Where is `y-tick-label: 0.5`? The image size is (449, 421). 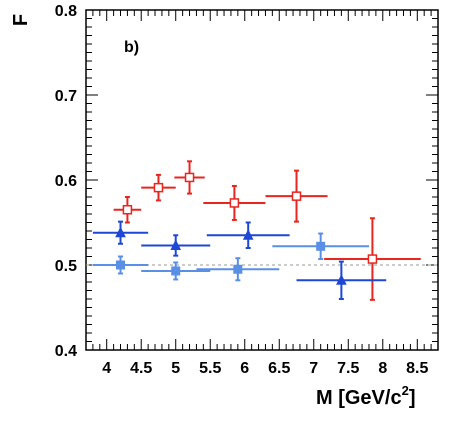
y-tick-label: 0.5 is located at coordinates (66, 266).